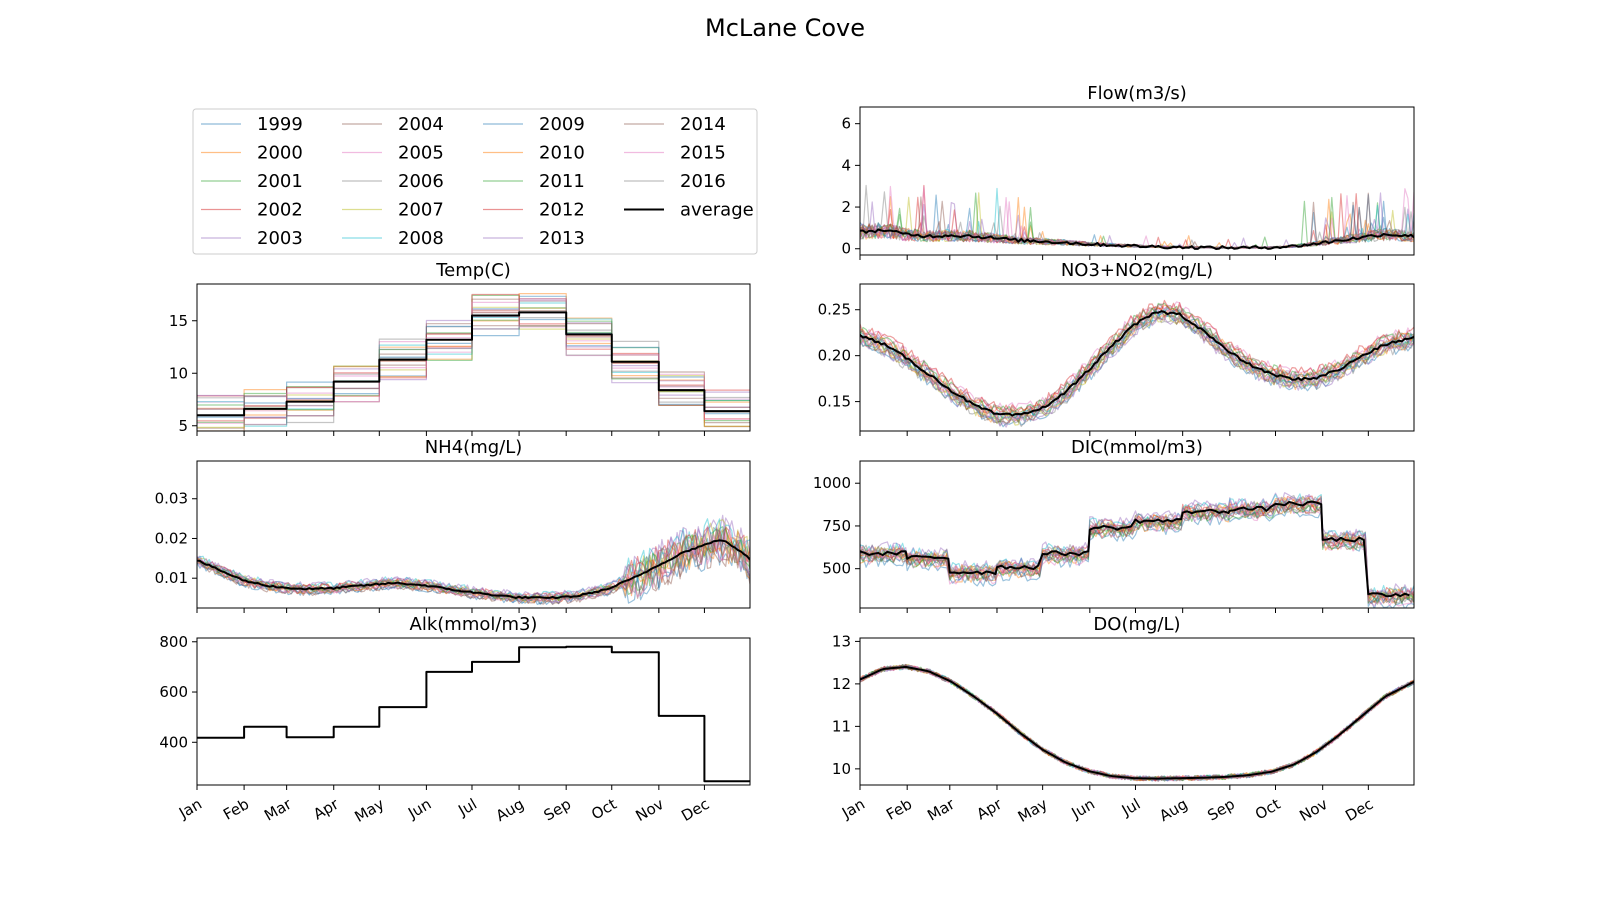  I want to click on series-no3-2001, so click(1137, 366).